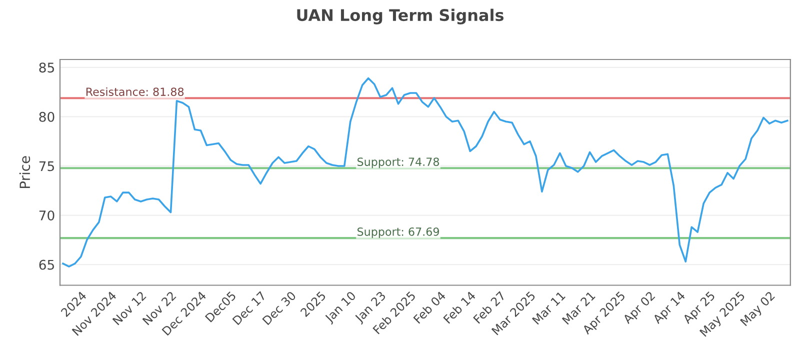 Image resolution: width=800 pixels, height=350 pixels. What do you see at coordinates (46, 117) in the screenshot?
I see `y-tick-label: 80` at bounding box center [46, 117].